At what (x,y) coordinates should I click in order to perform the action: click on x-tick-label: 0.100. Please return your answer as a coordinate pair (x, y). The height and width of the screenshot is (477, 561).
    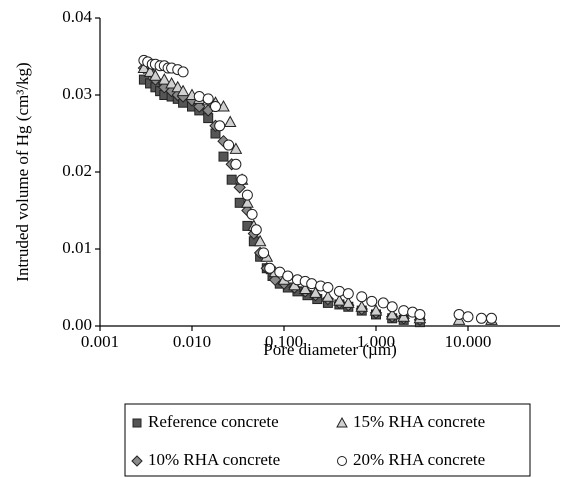
    Looking at the image, I should click on (284, 341).